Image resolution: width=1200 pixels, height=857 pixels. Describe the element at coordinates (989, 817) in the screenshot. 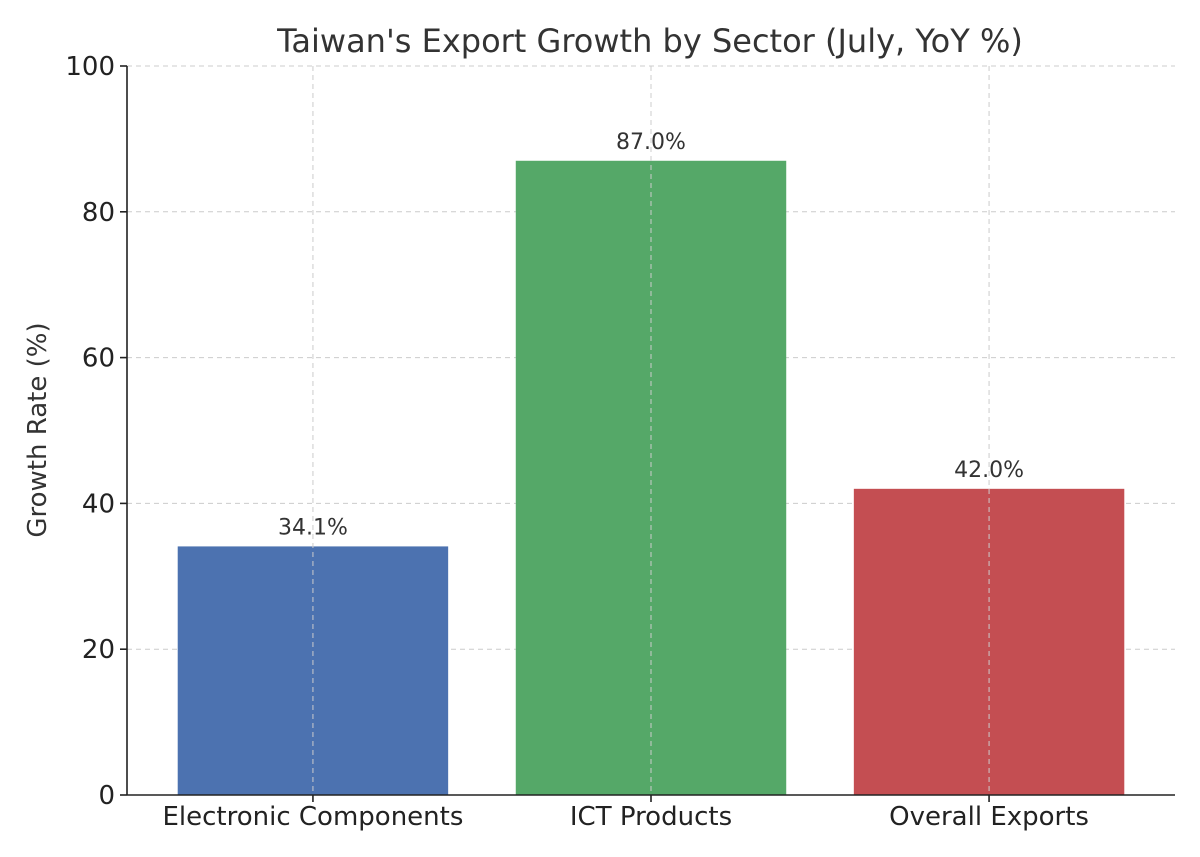

I see `x-category-label: Overall Exports` at that location.